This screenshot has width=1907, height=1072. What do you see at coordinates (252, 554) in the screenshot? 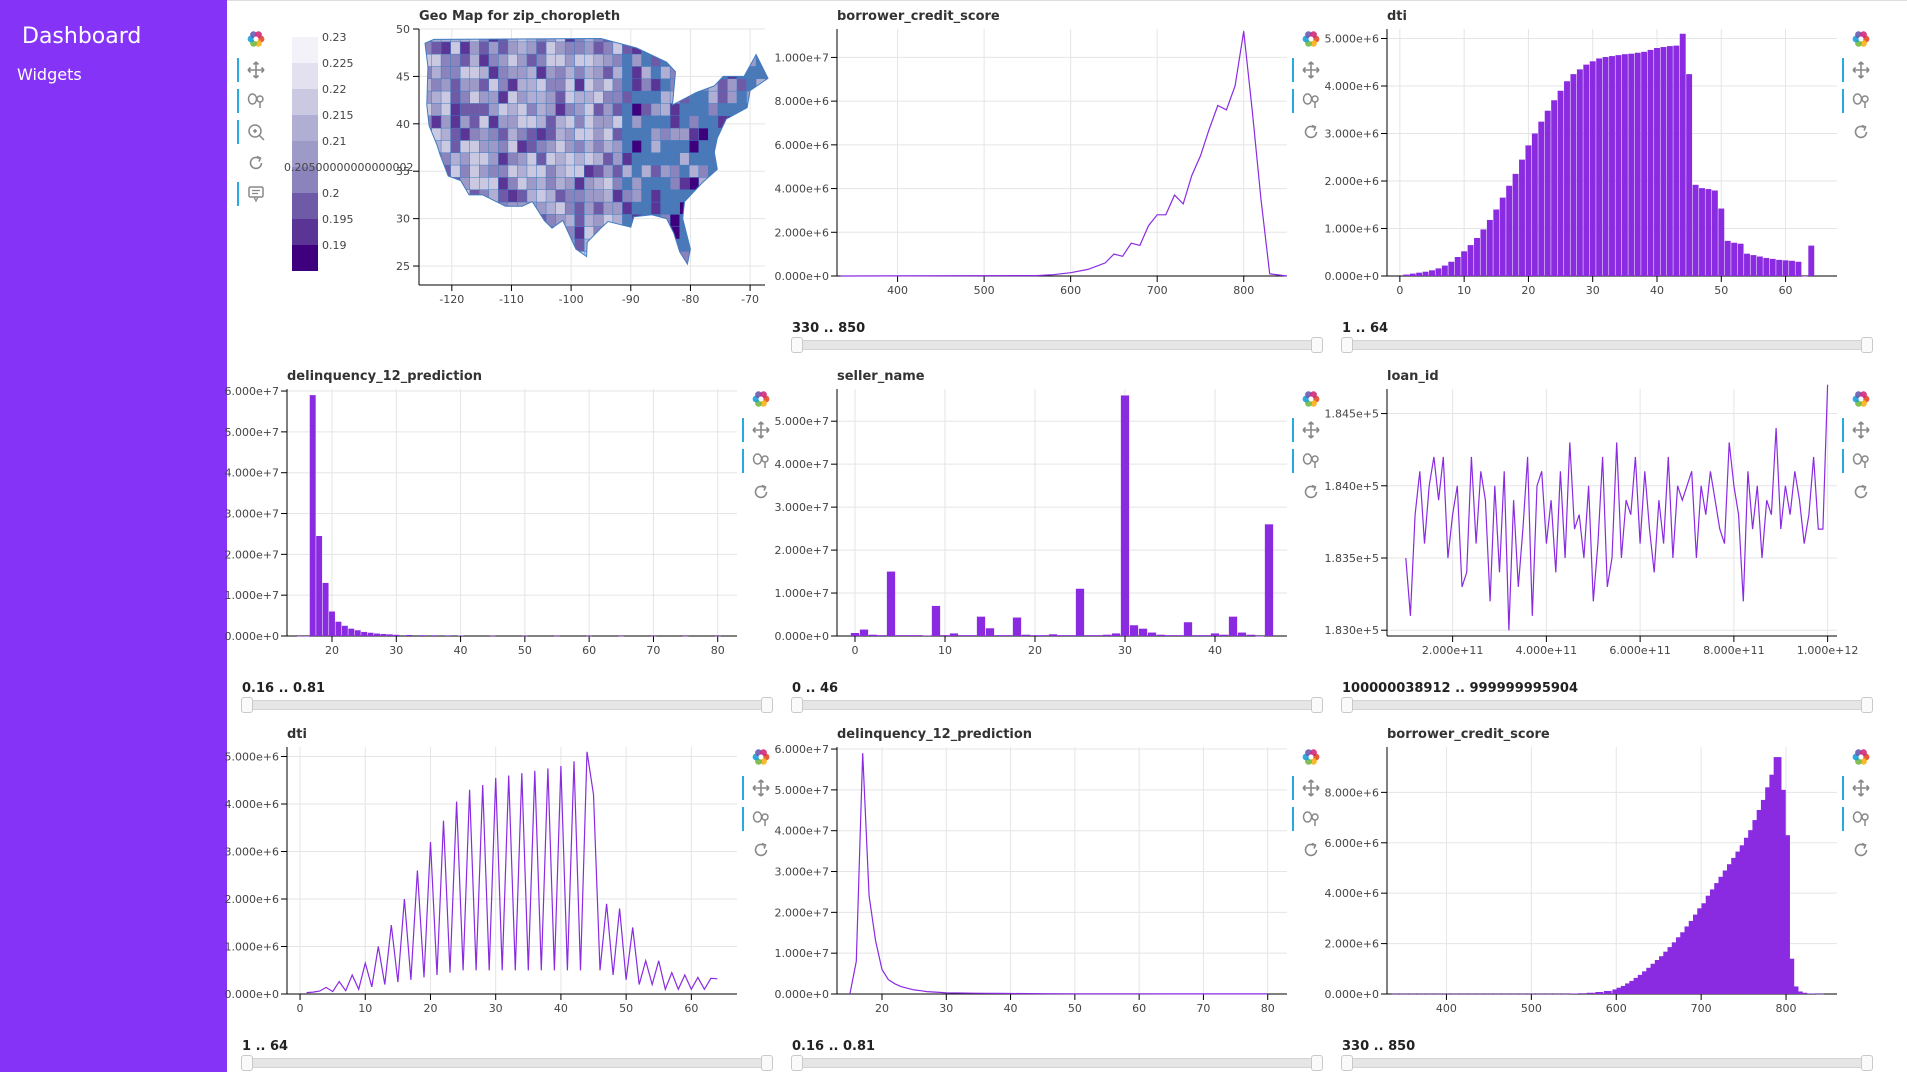
I see `y-tick-label: 2.000e+7` at bounding box center [252, 554].